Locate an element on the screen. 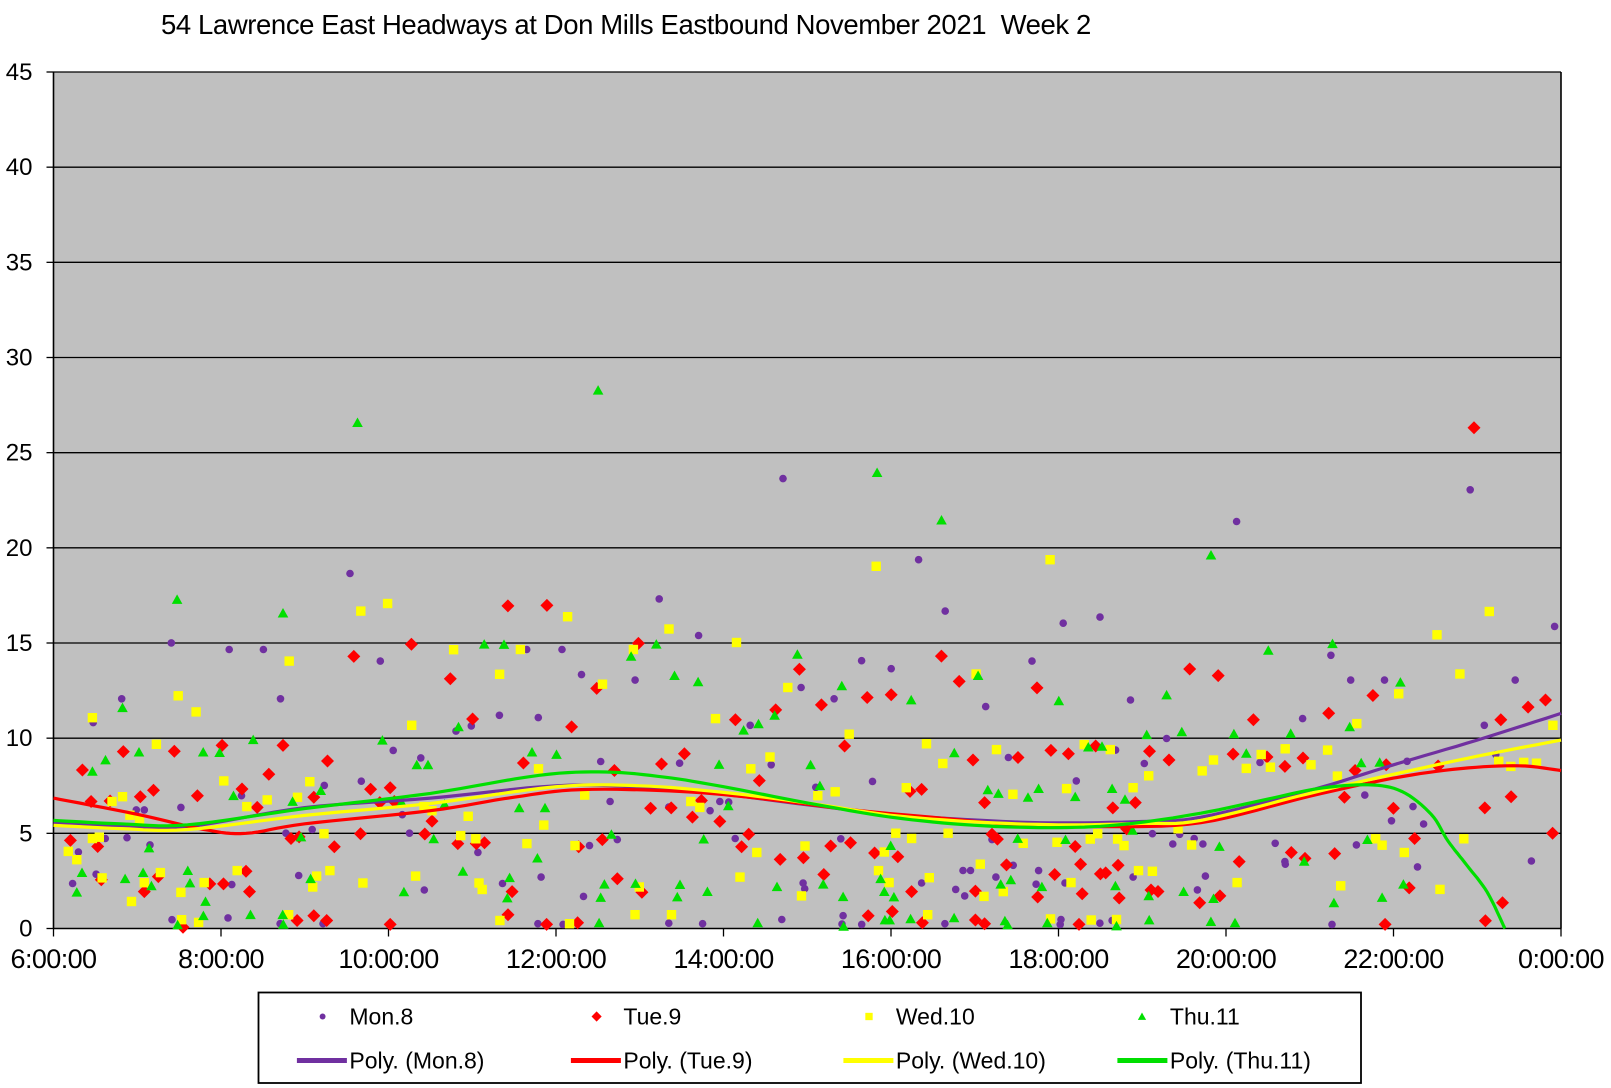  svg-text: 0 is located at coordinates (25, 929).